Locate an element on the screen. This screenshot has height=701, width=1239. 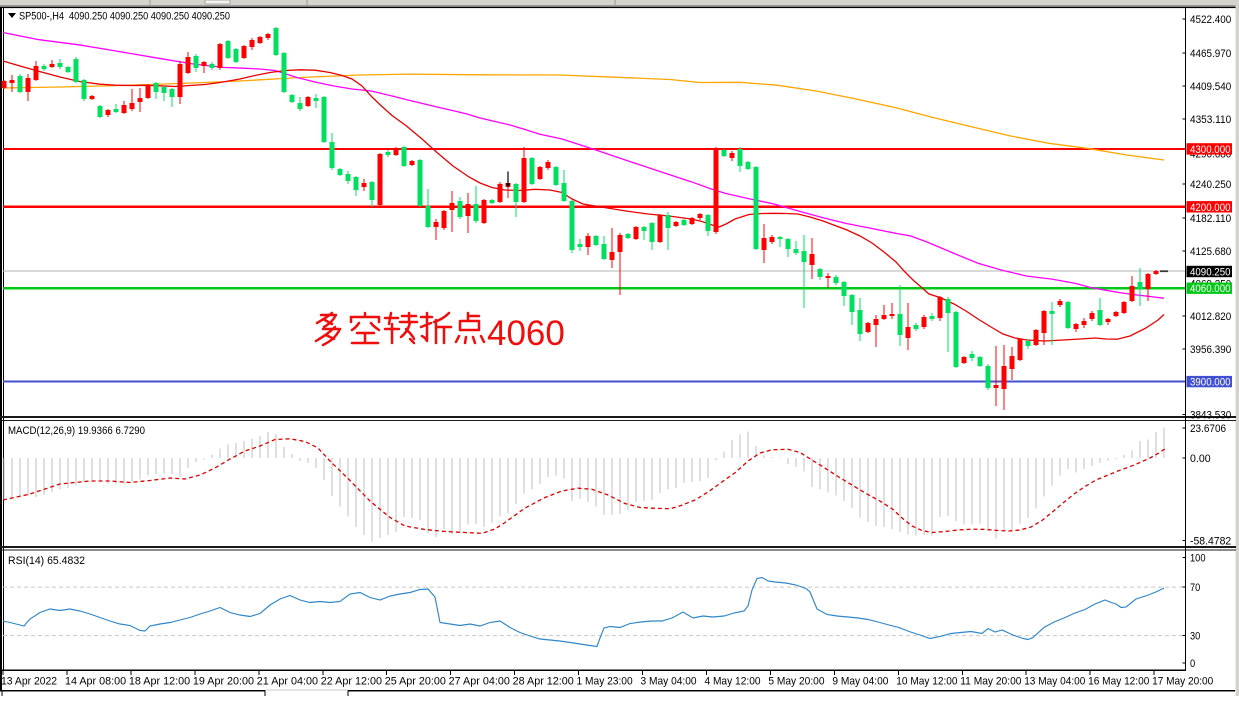
svg-text: 21 Apr 04:00 is located at coordinates (287, 682).